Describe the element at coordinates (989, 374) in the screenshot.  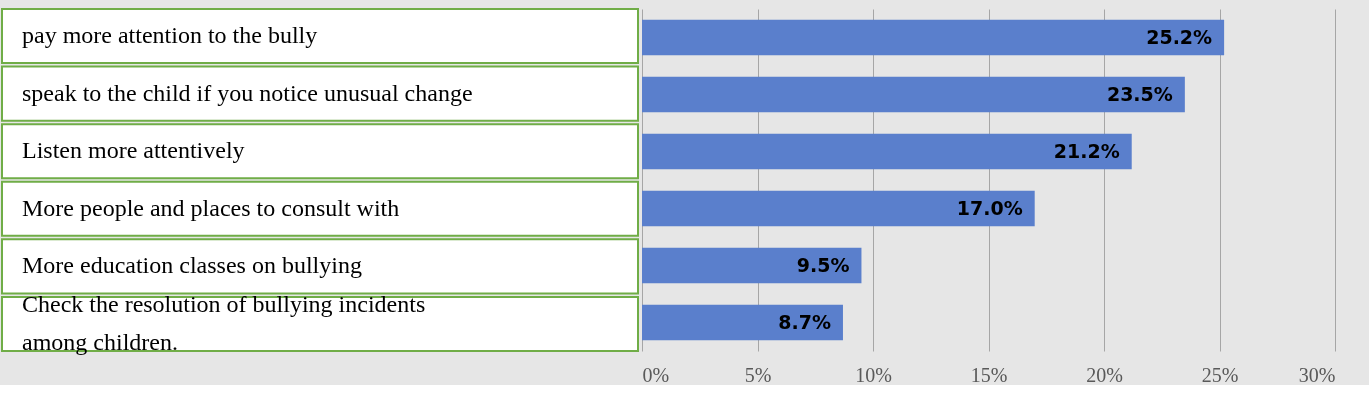
I see `x-tick-label: 15%` at that location.